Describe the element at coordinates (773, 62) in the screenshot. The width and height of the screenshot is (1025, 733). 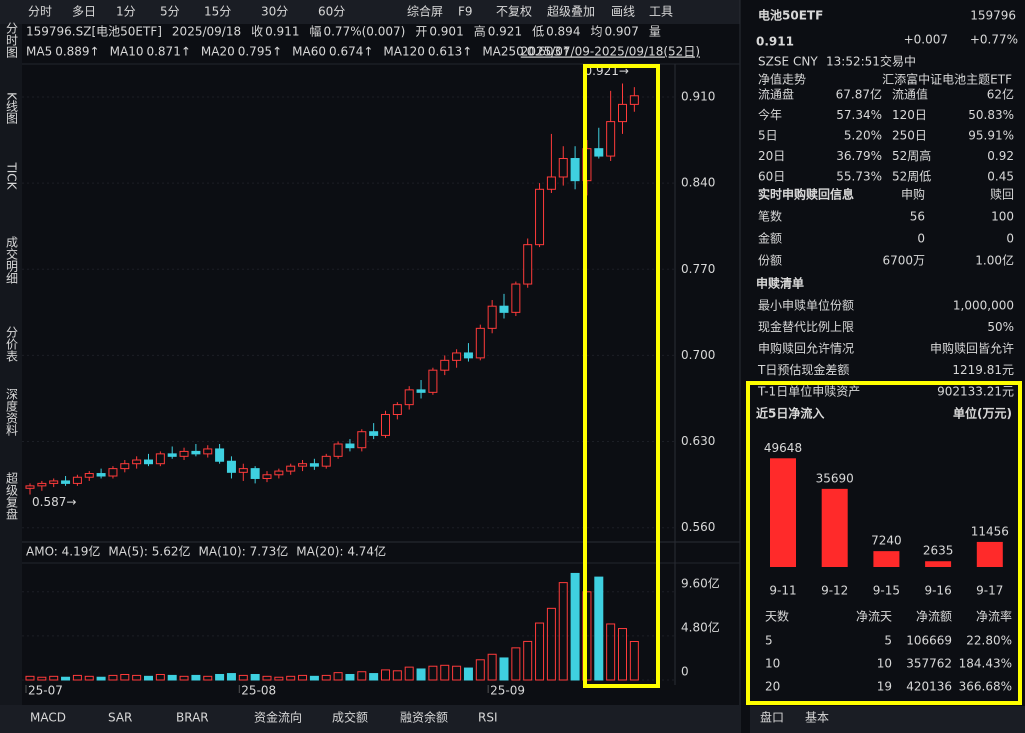
I see `meta: SZSE` at that location.